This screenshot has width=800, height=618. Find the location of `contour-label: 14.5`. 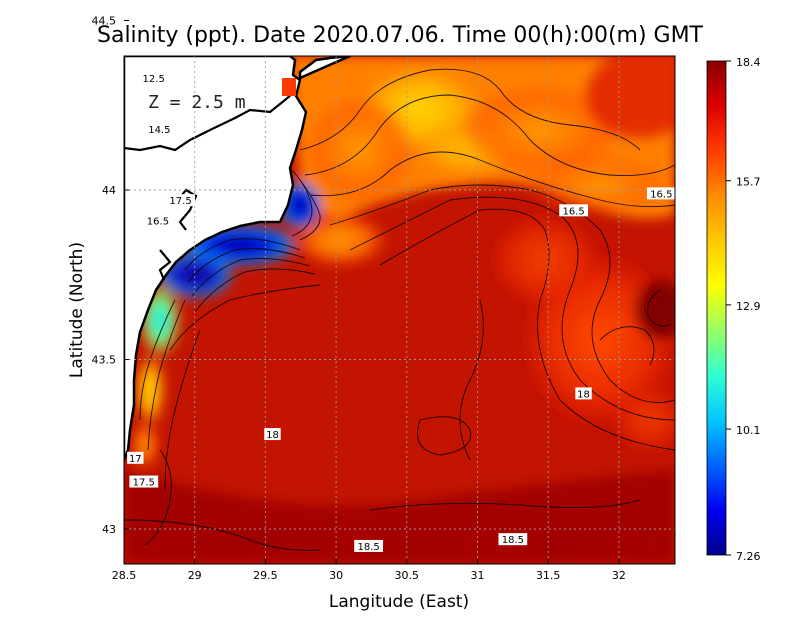

contour-label: 14.5 is located at coordinates (159, 130).